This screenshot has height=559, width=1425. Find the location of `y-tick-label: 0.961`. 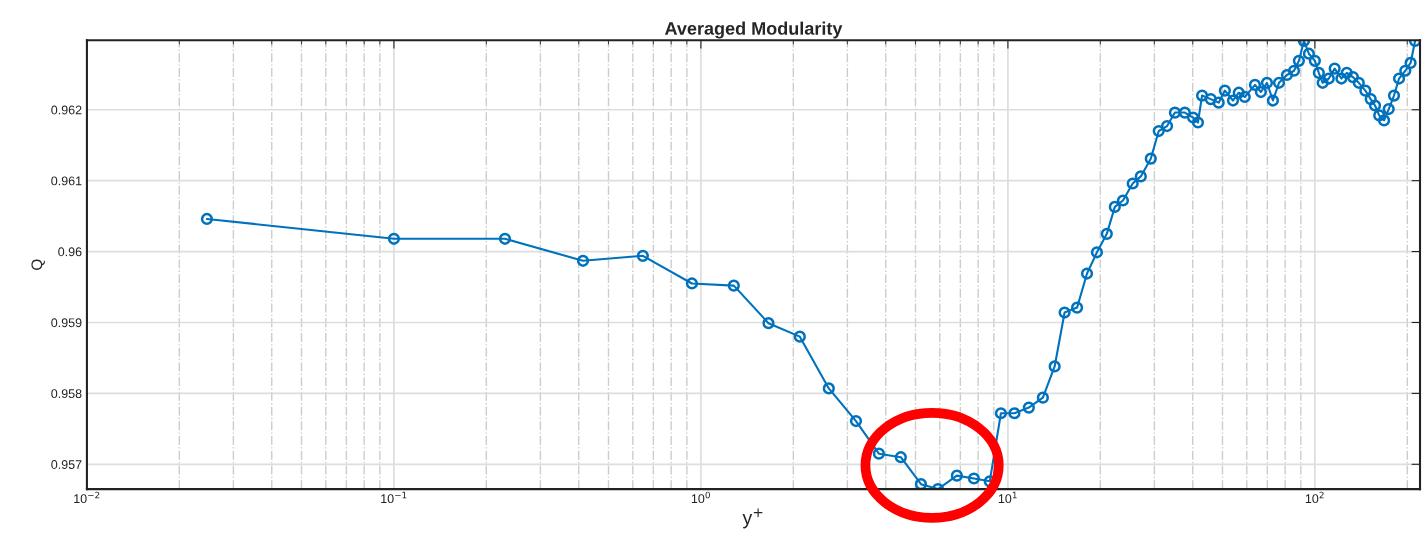

y-tick-label: 0.961 is located at coordinates (66, 181).